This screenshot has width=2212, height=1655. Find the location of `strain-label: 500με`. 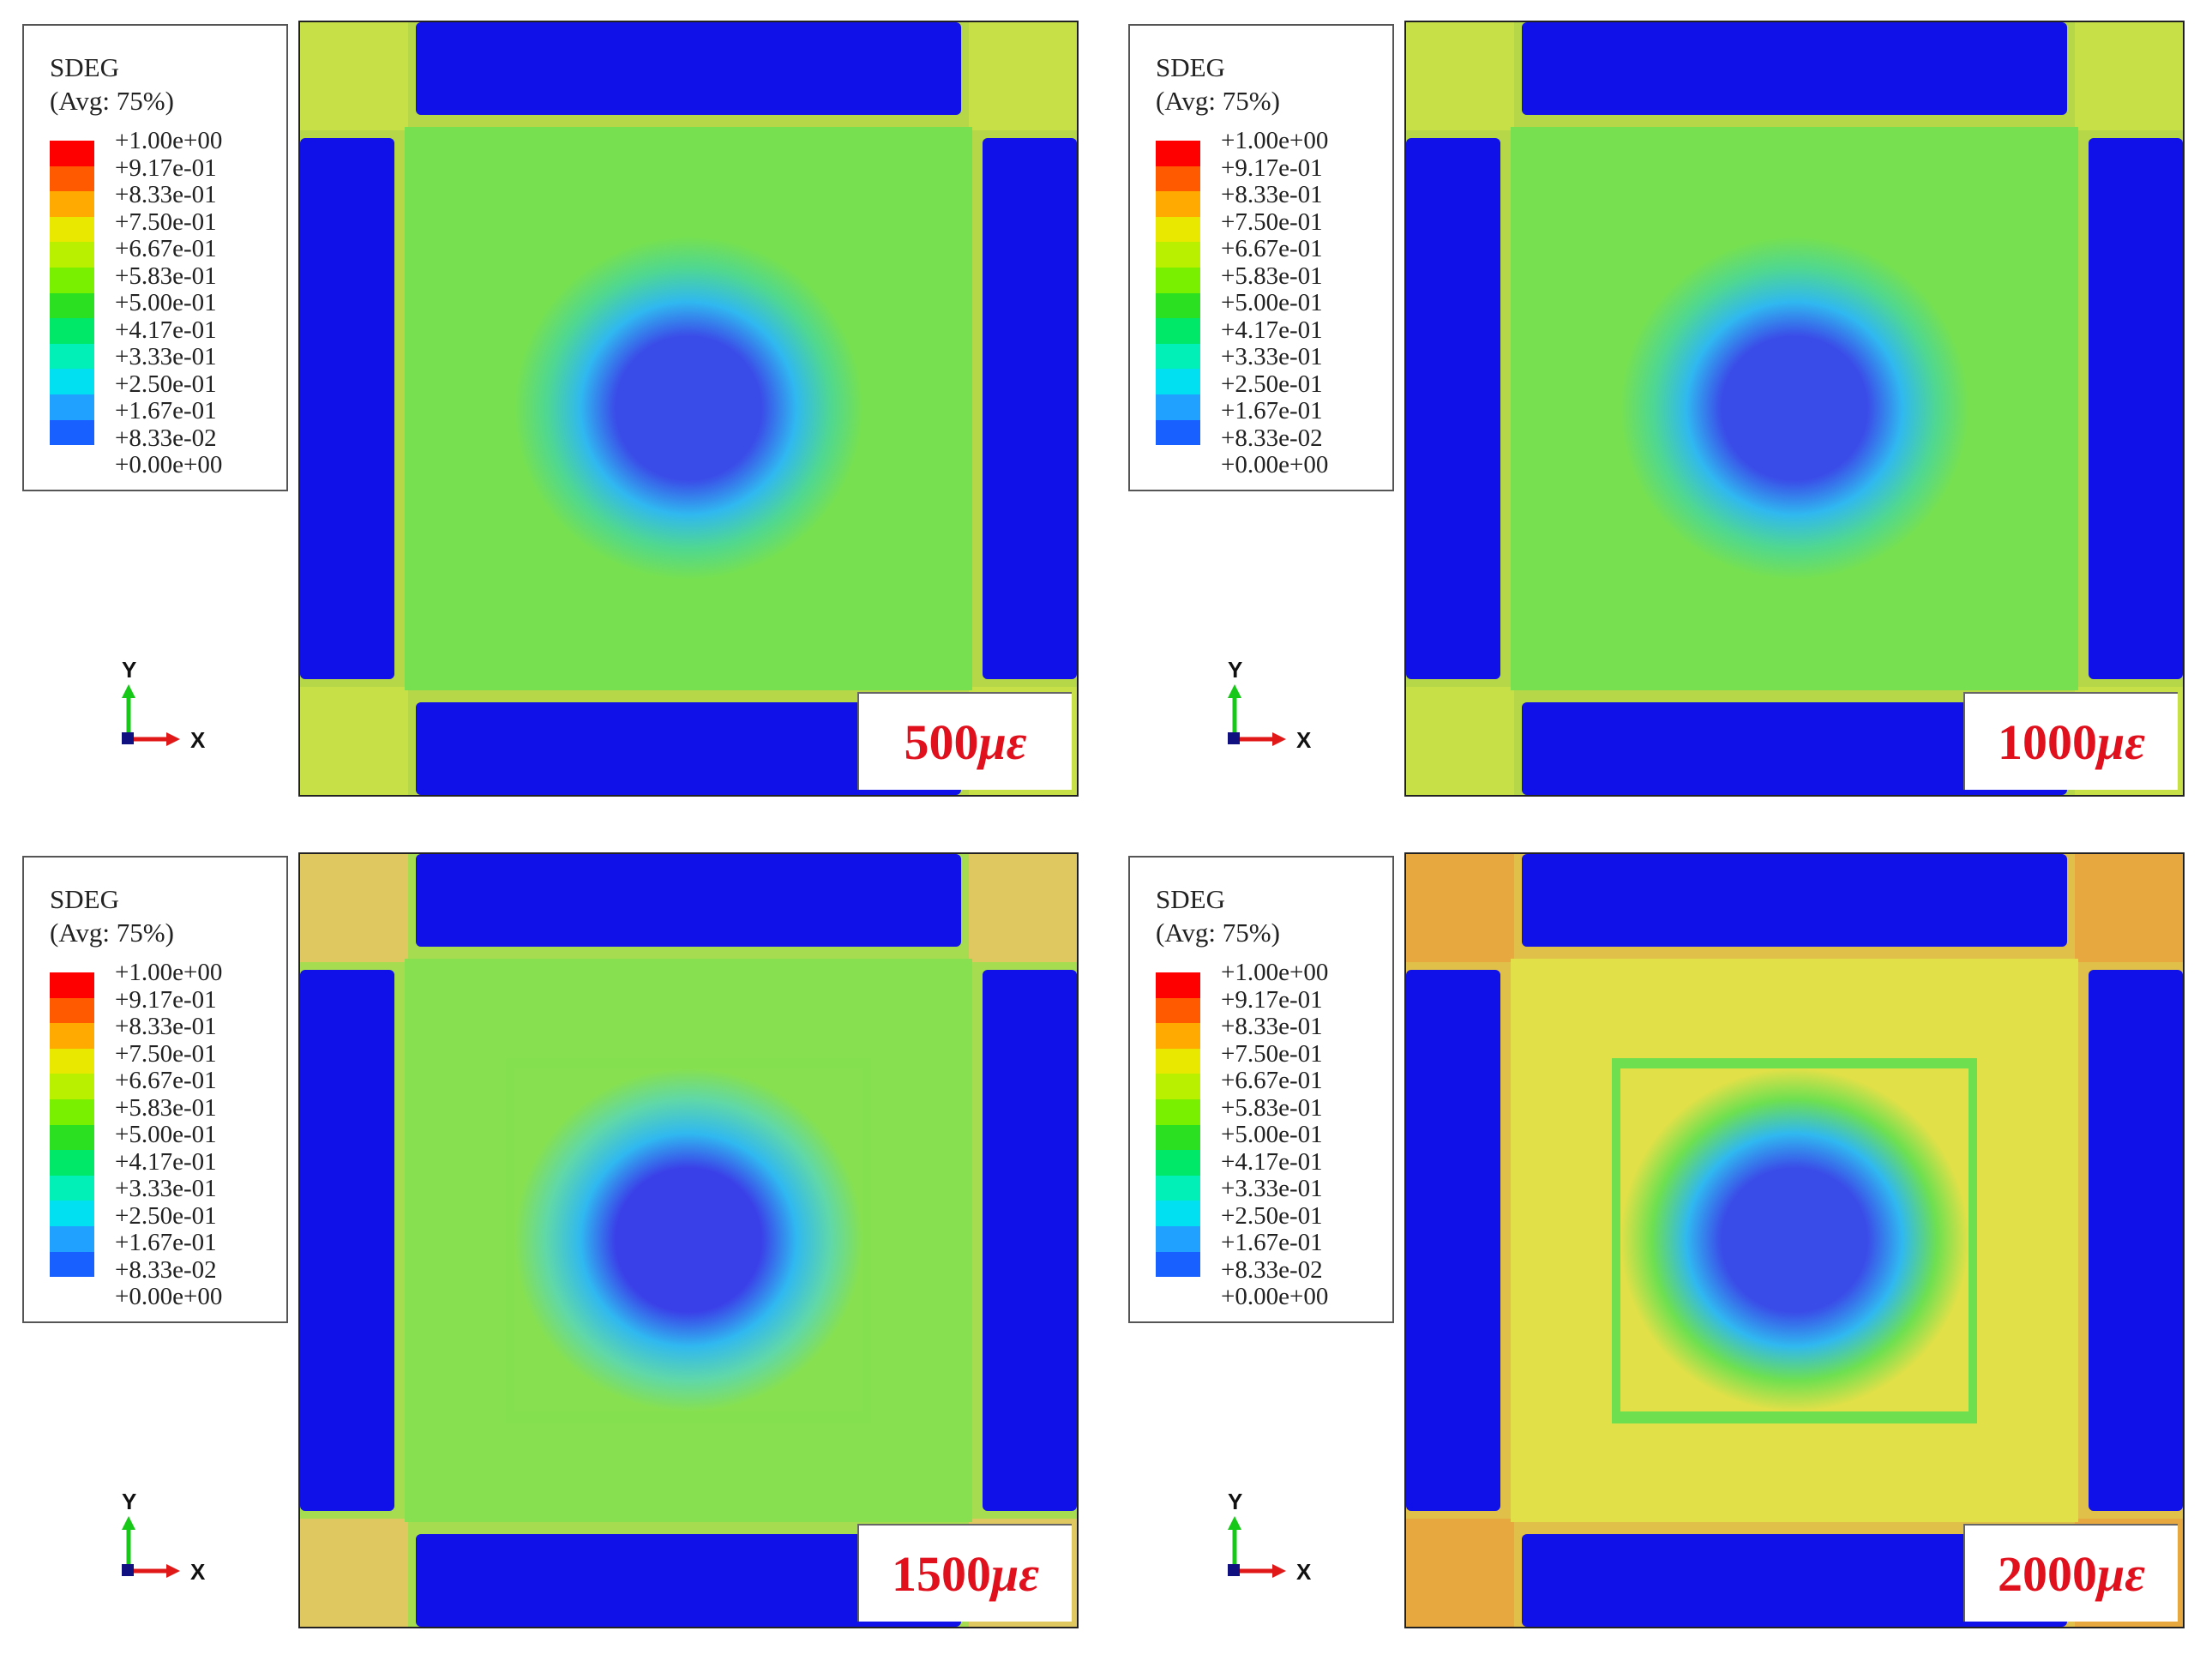

strain-label: 500με is located at coordinates (964, 741).